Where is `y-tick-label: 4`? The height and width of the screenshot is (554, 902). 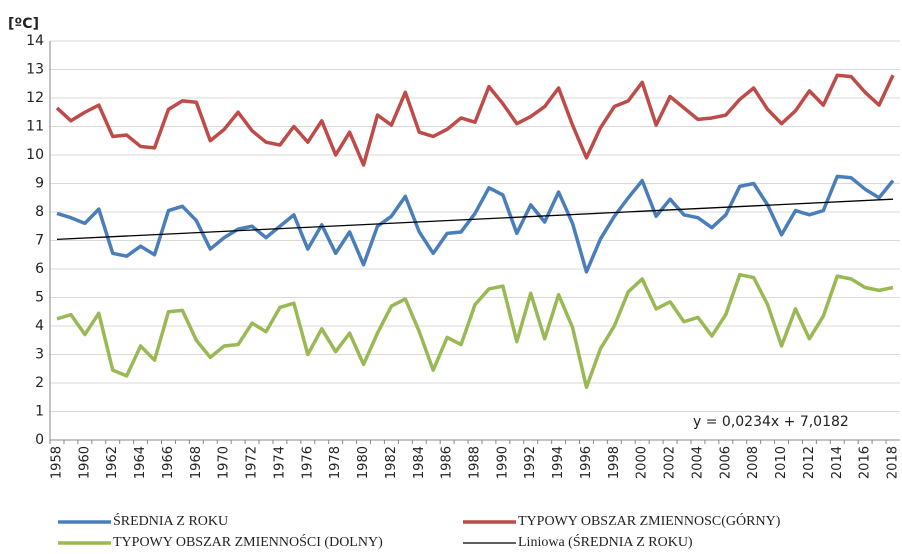
y-tick-label: 4 is located at coordinates (39, 326).